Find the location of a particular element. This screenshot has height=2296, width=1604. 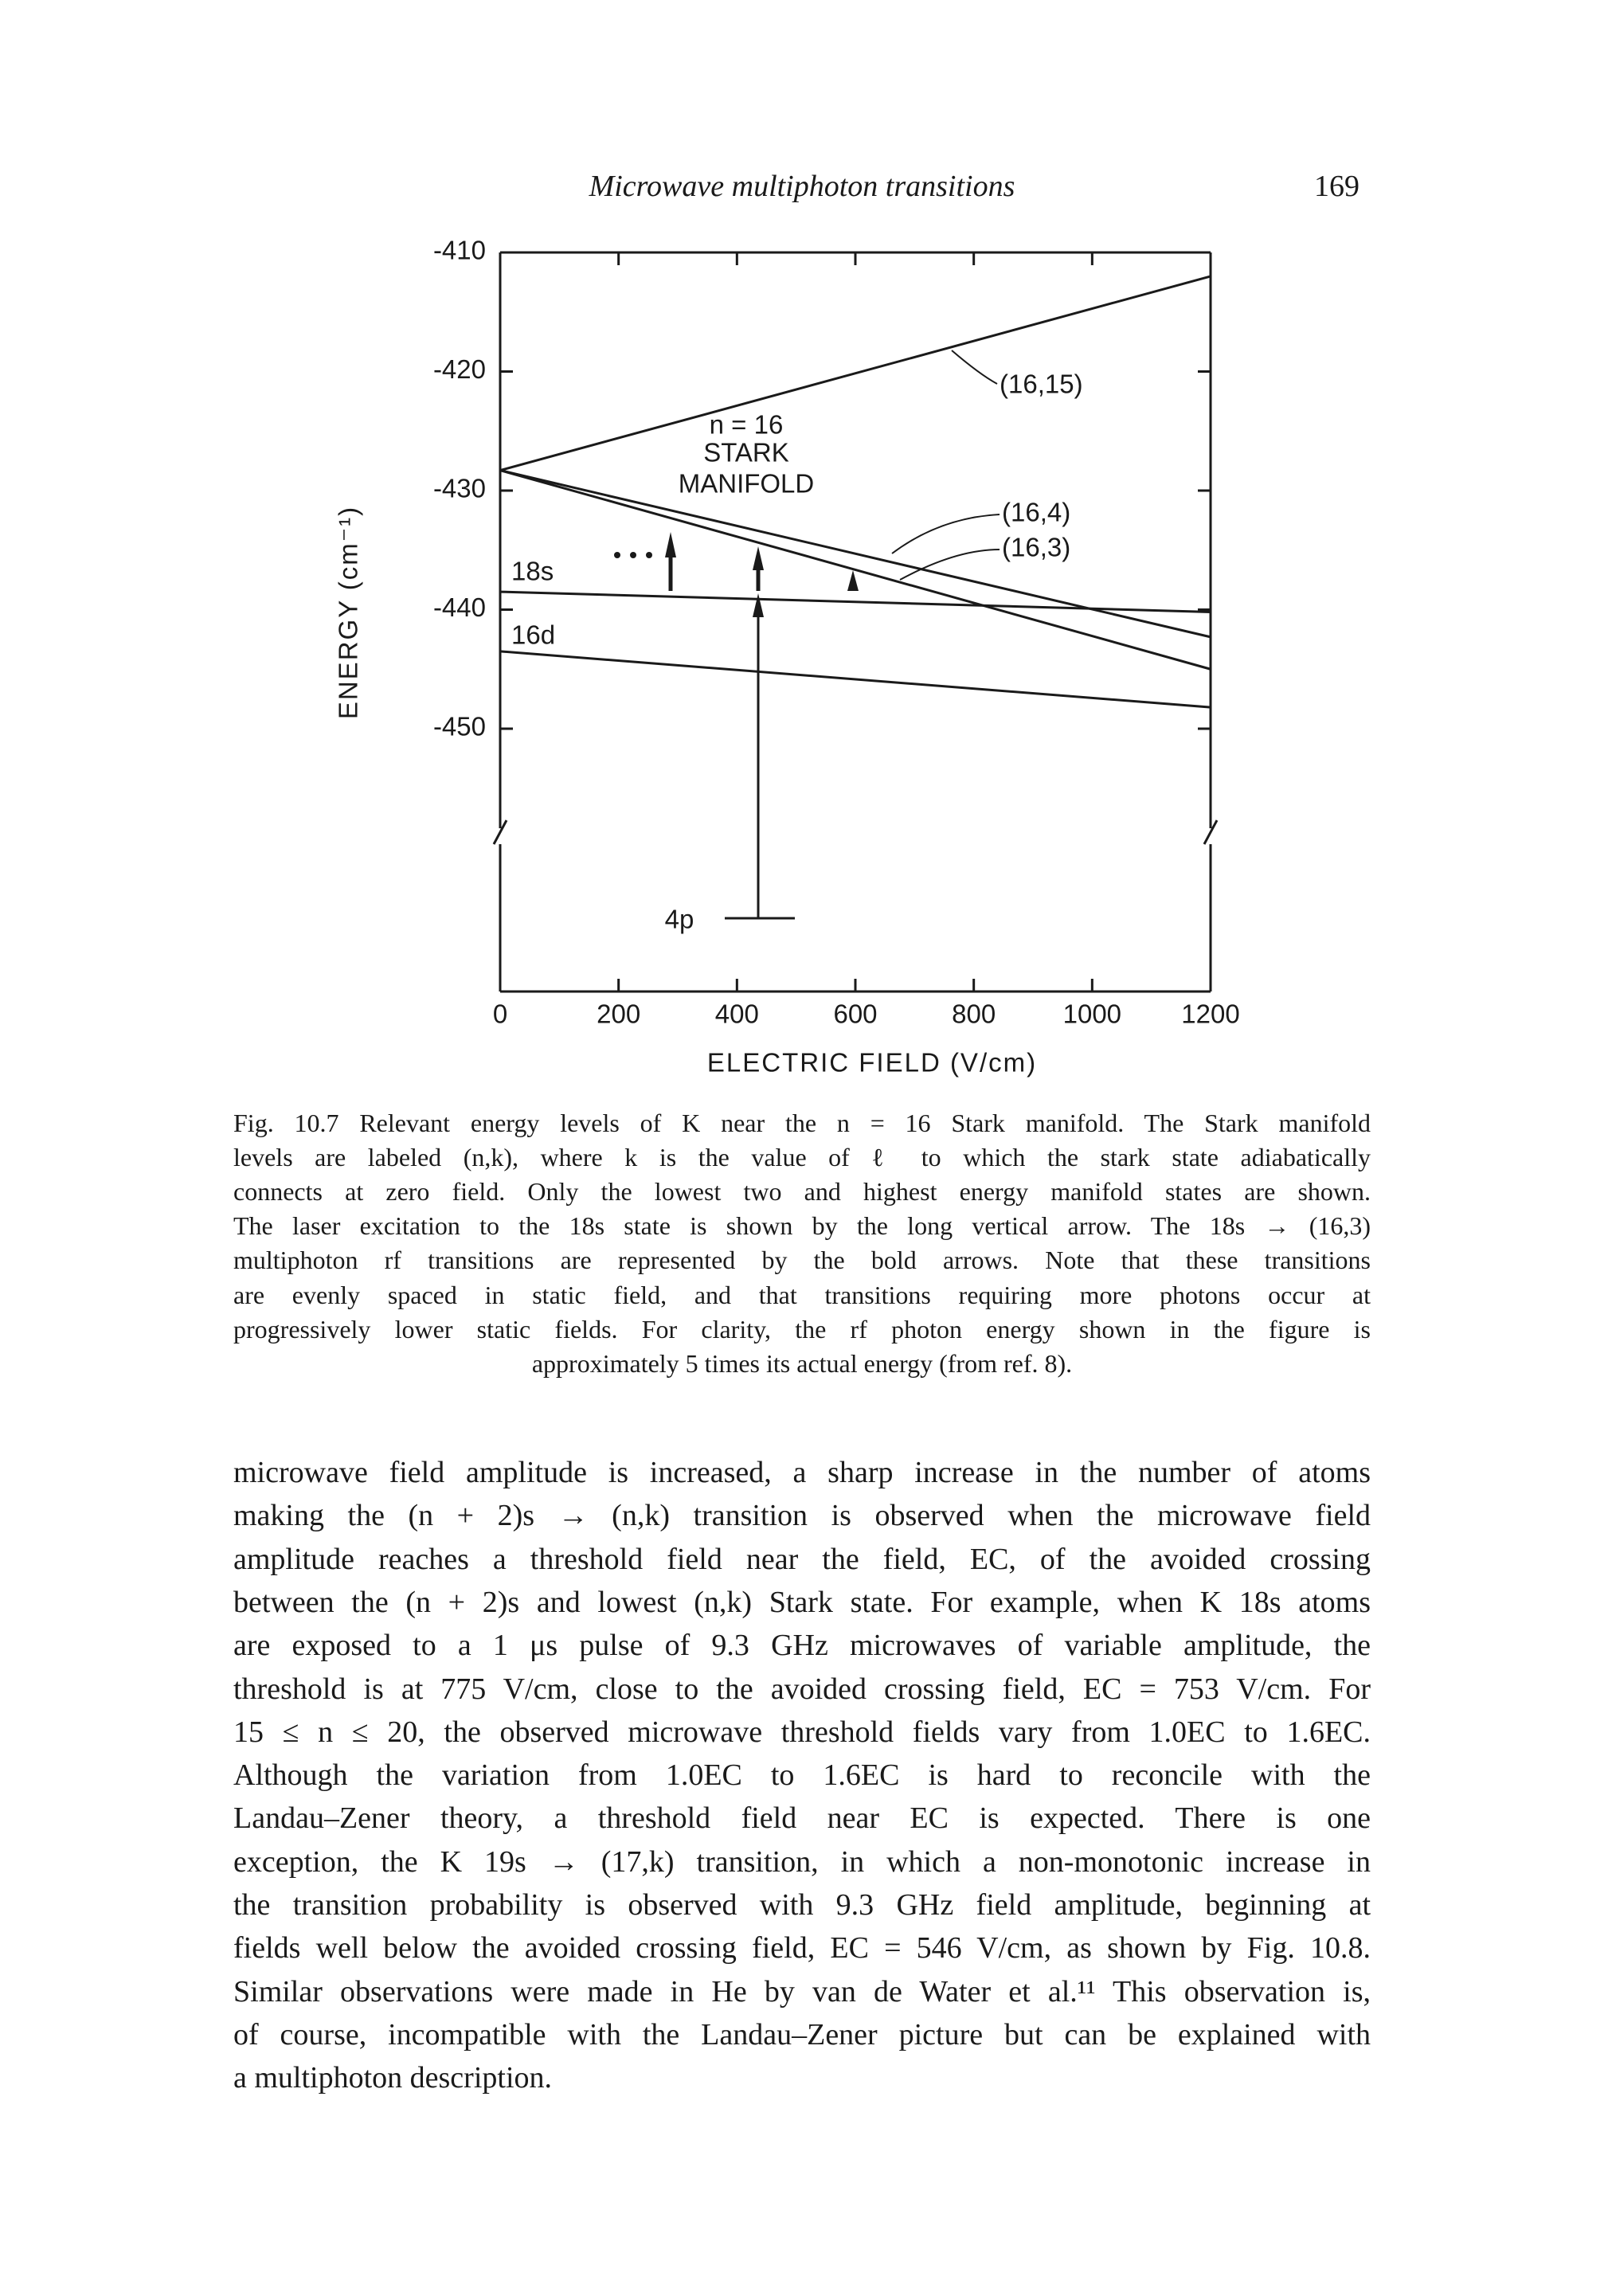

level-label: (16,15) is located at coordinates (1041, 384).